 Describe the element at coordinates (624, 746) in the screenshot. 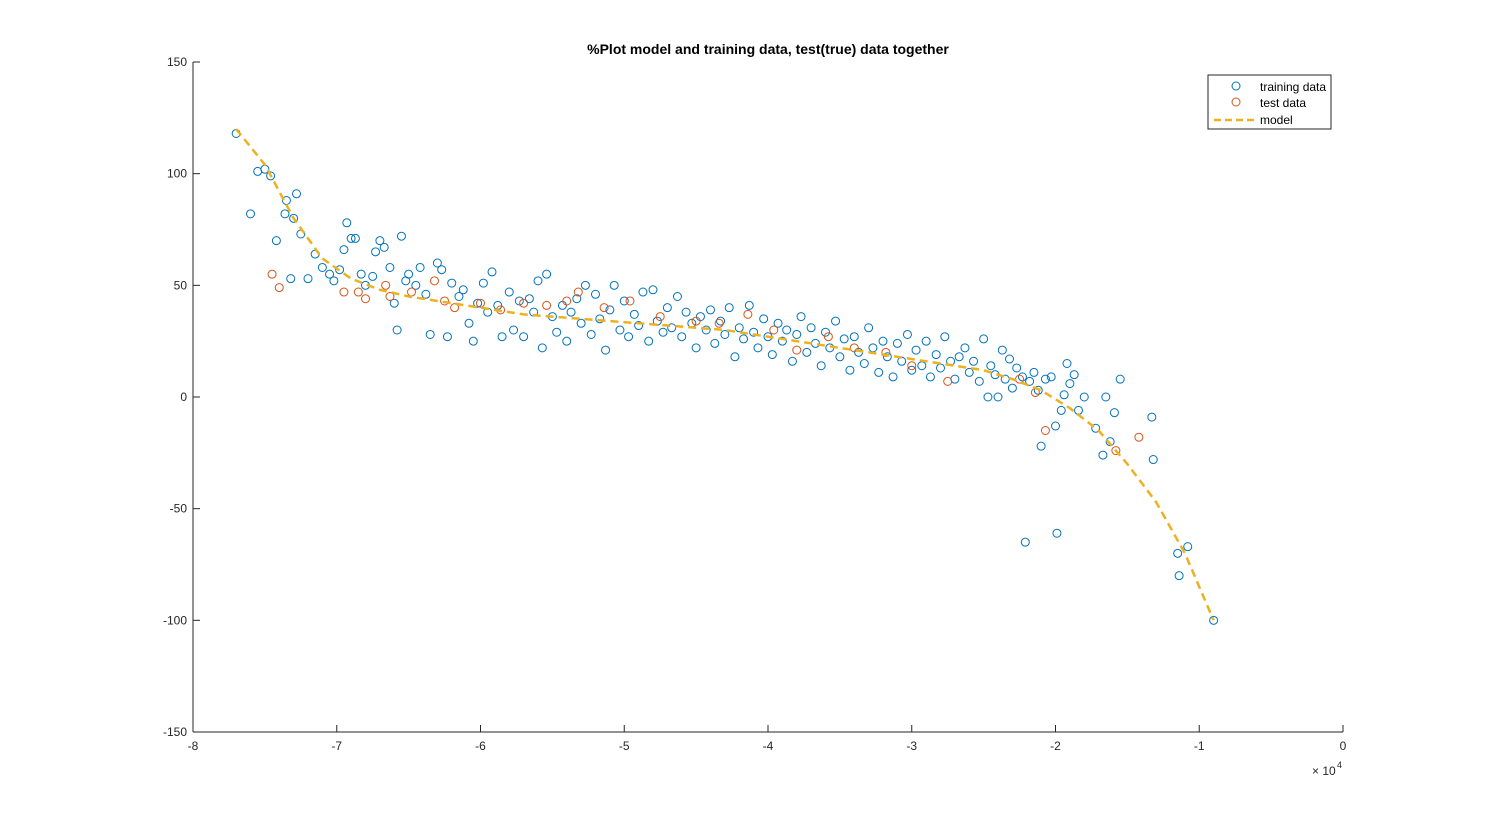

I see `x-tick-label: -5` at that location.